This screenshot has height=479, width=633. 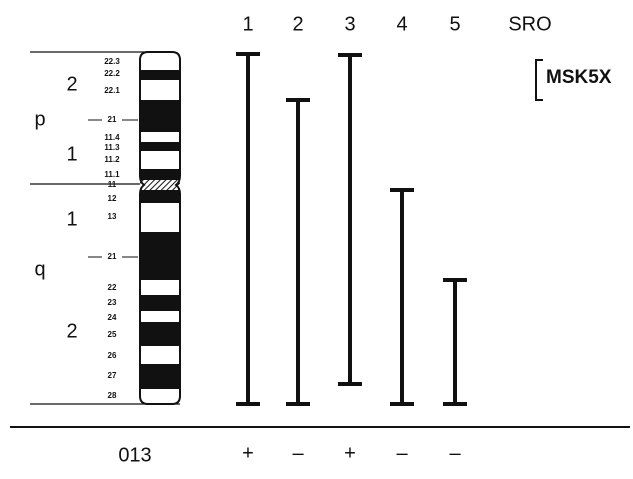 What do you see at coordinates (579, 77) in the screenshot?
I see `probe-label: MSK5X` at bounding box center [579, 77].